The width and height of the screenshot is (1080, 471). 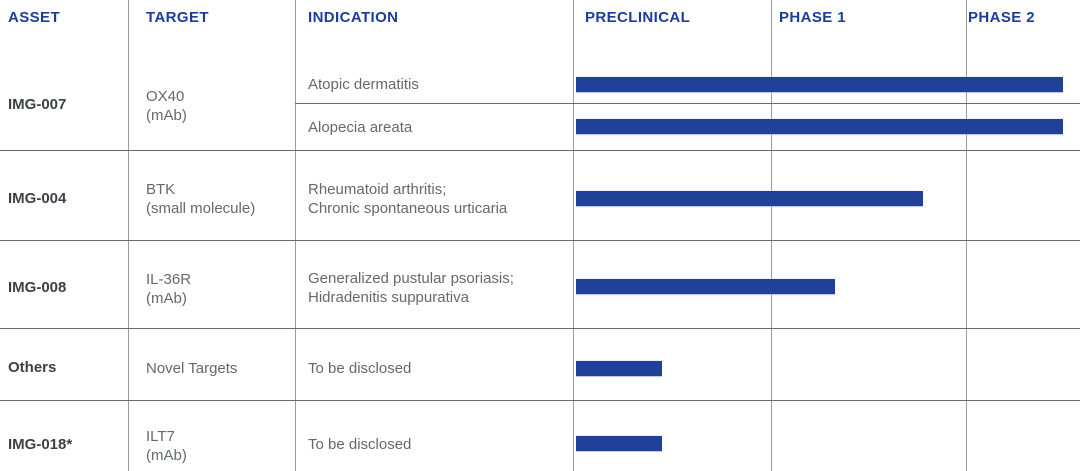 I want to click on column-header-preclinical: PRECLINICAL, so click(x=638, y=17).